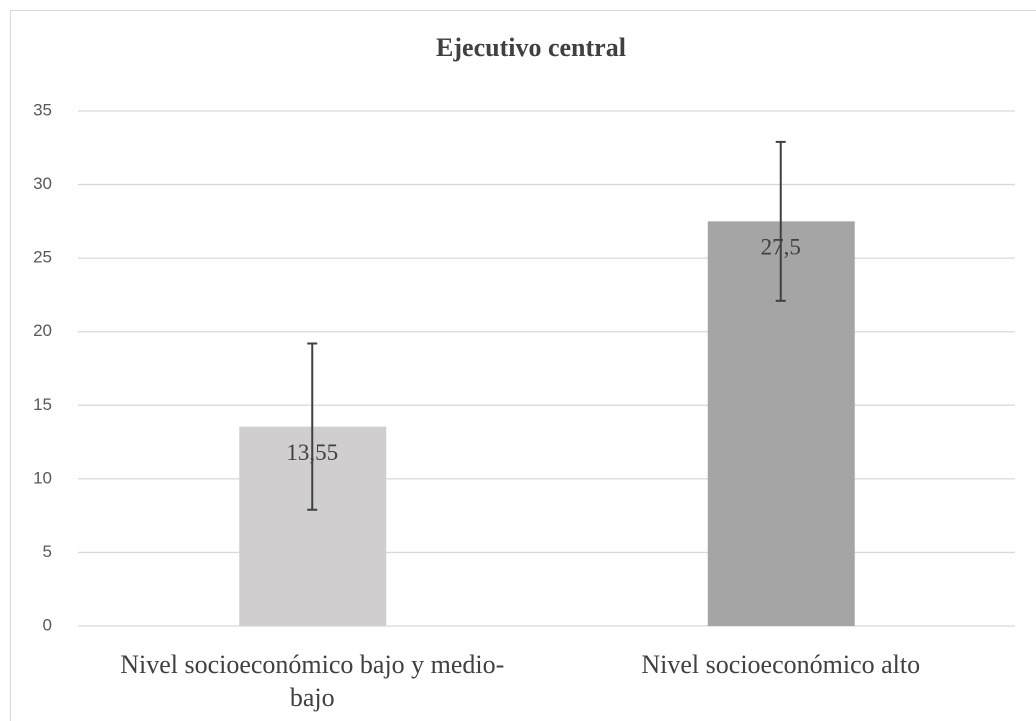 This screenshot has height=721, width=1036. What do you see at coordinates (312, 681) in the screenshot?
I see `x-tick-label: Nivel socioeconómico bajo y medio-bajo` at bounding box center [312, 681].